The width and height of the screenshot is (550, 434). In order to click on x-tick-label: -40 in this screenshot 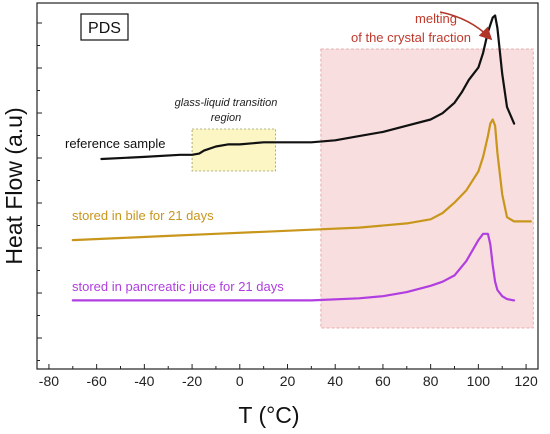, I will do `click(144, 381)`.